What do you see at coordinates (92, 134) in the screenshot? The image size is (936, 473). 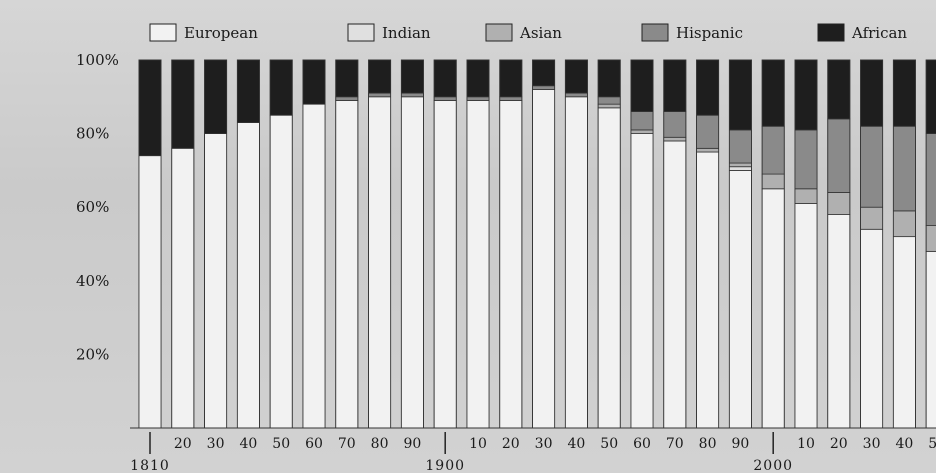 I see `y-tick-label: 80%` at bounding box center [92, 134].